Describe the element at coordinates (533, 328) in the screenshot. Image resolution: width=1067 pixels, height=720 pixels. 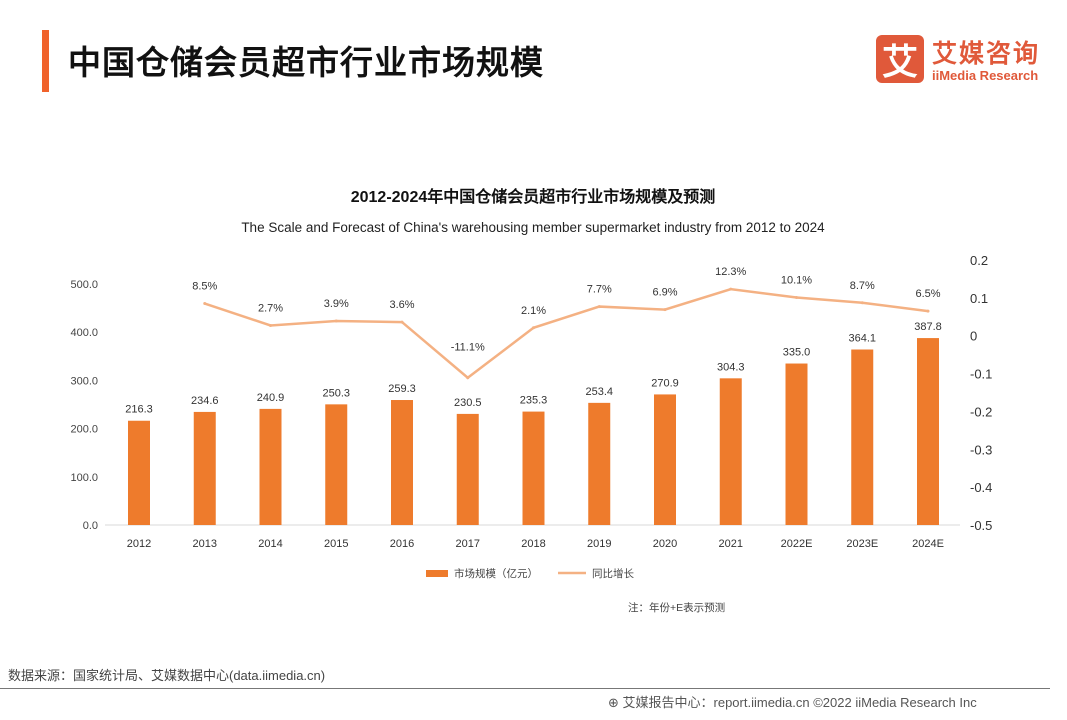
I see `growth-point-2018` at that location.